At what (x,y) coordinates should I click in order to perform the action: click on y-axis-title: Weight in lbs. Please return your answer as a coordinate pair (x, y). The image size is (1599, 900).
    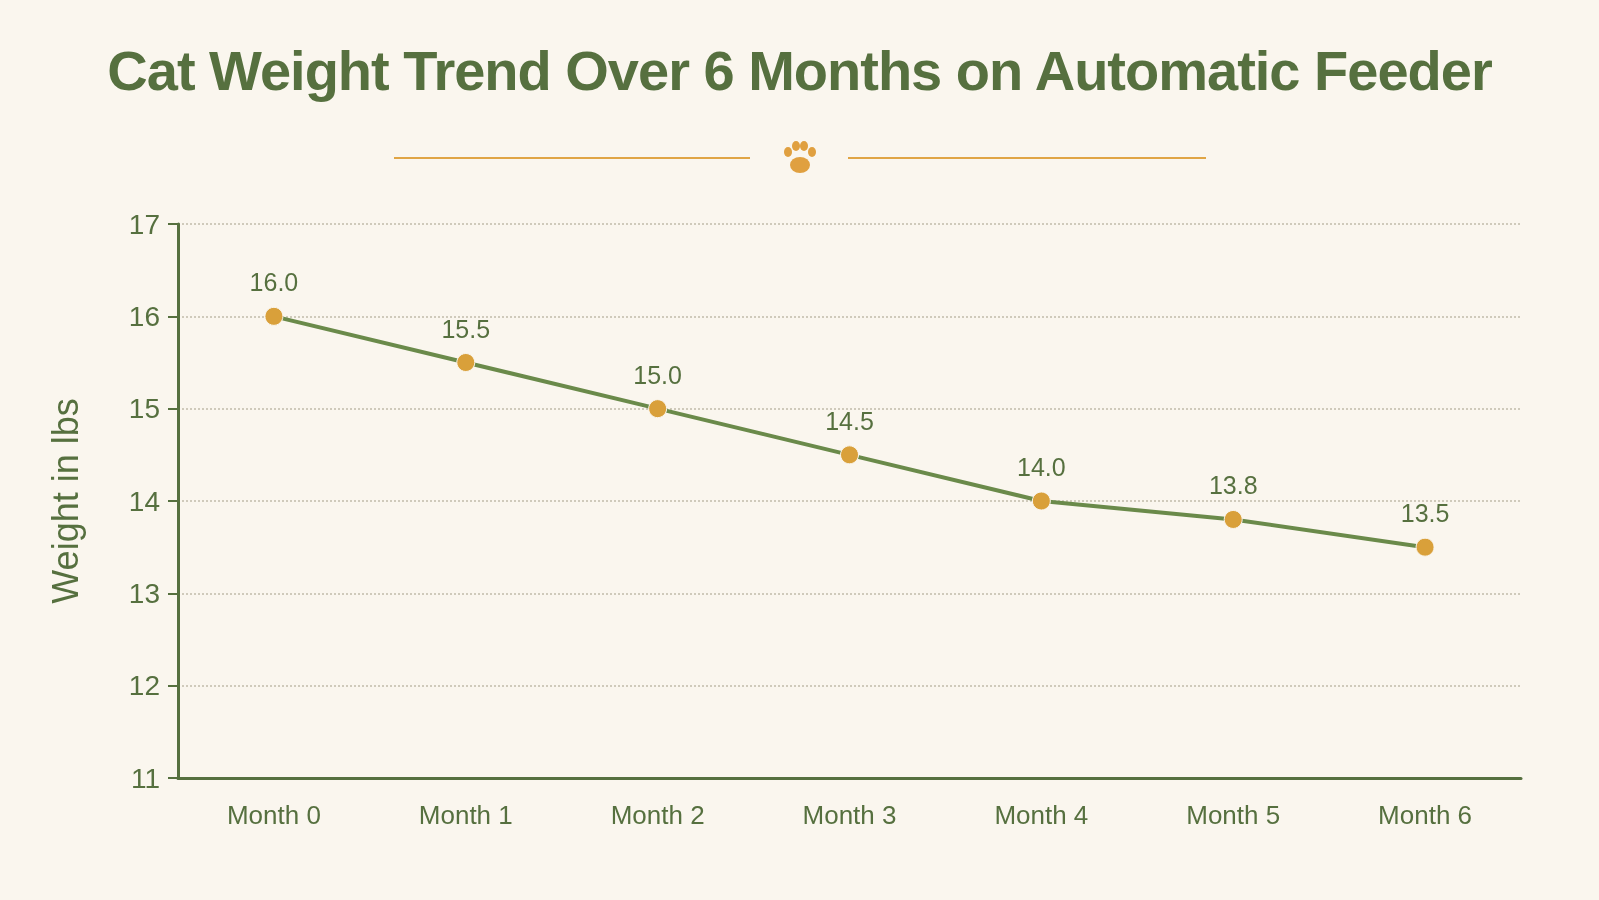
    Looking at the image, I should click on (65, 501).